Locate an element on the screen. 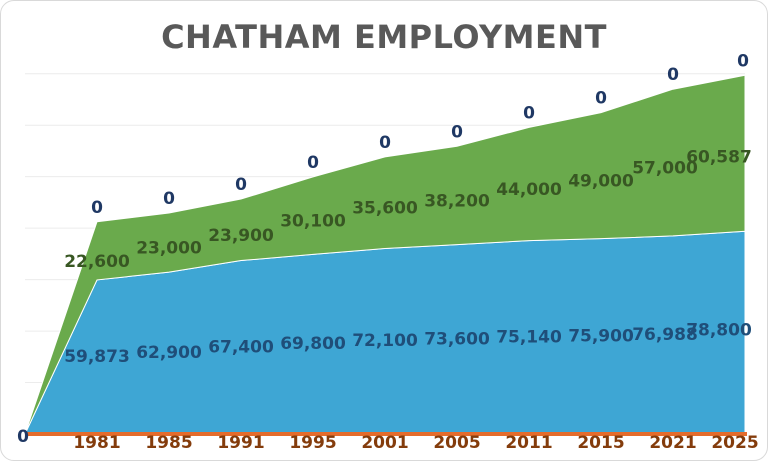  data-label: 35,600 is located at coordinates (385, 209).